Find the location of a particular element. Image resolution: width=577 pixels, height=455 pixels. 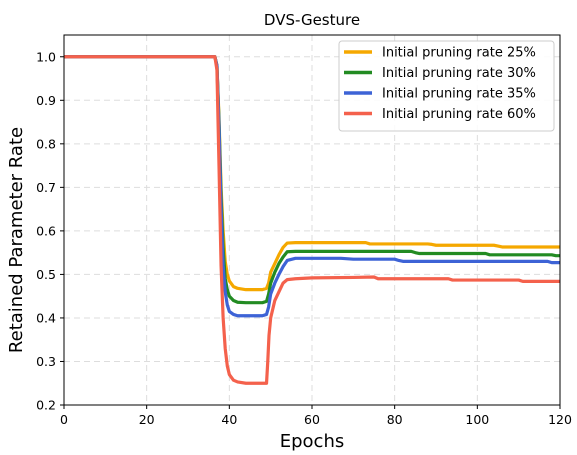

x-tick-label: 100 is located at coordinates (477, 419).